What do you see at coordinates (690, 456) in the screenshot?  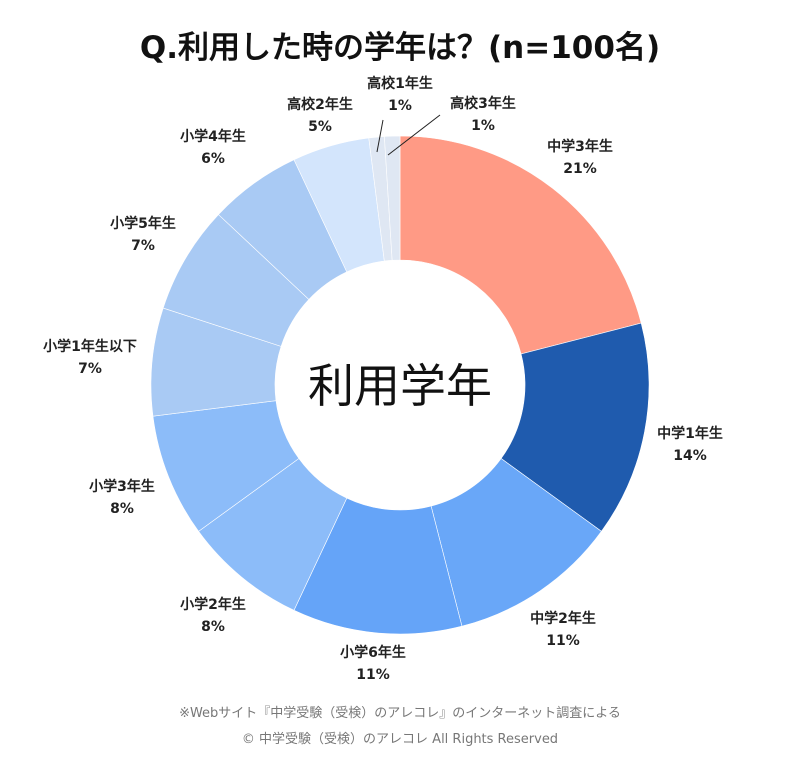 I see `slice-value-label: 14%` at bounding box center [690, 456].